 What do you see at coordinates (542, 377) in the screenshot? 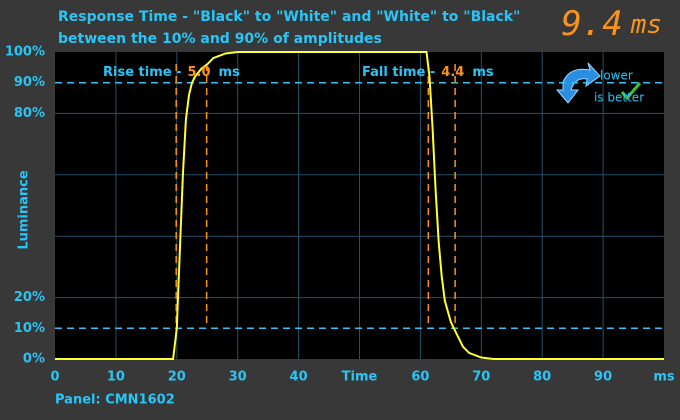
I see `x-tick-label: 80` at bounding box center [542, 377].